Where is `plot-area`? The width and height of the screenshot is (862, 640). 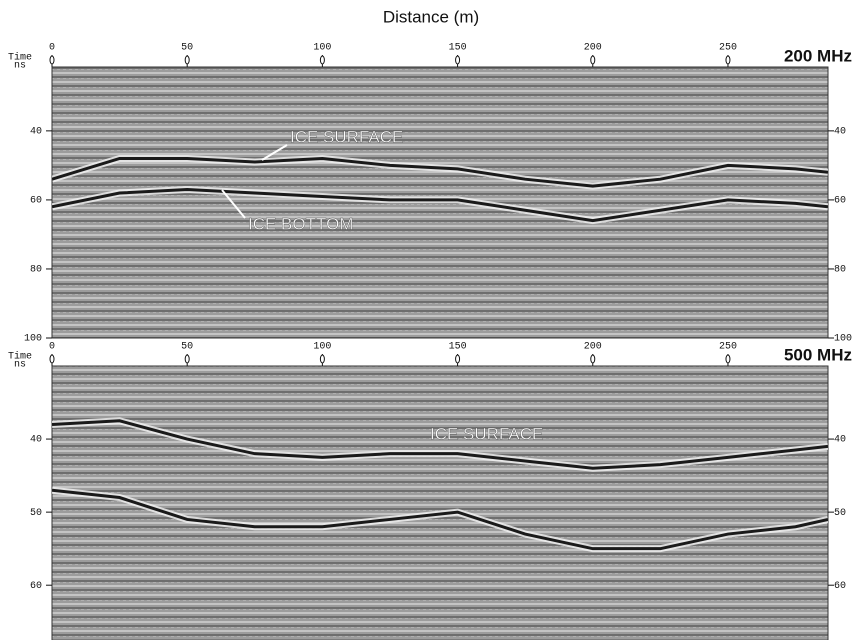
plot-area is located at coordinates (440, 189).